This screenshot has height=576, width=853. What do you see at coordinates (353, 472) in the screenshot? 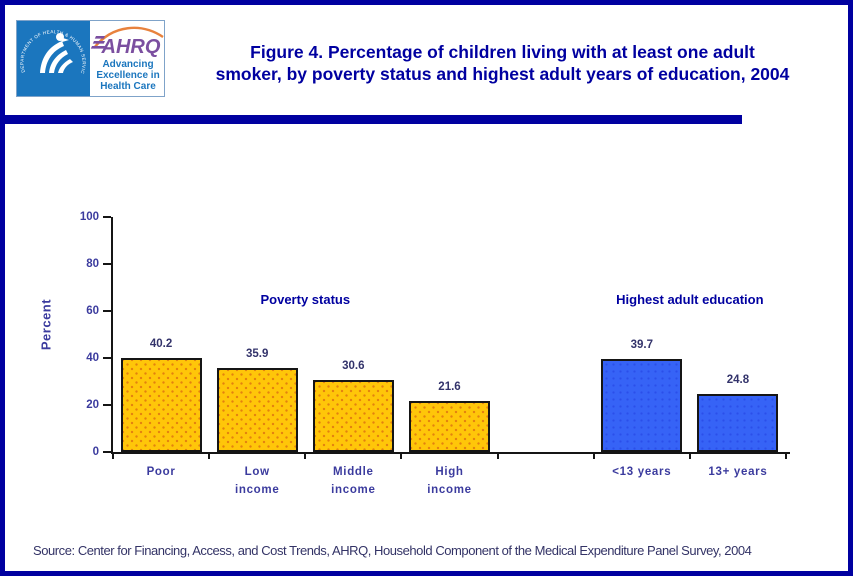
I see `category-label-line: Middle` at bounding box center [353, 472].